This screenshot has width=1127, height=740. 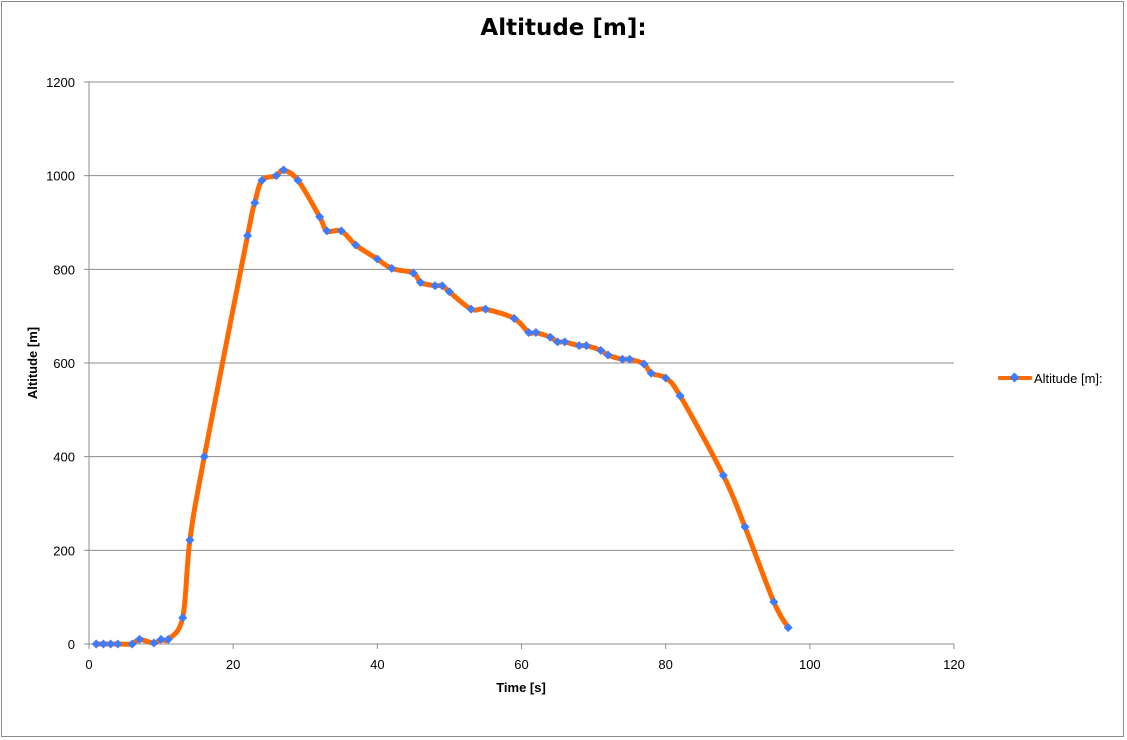 What do you see at coordinates (1068, 378) in the screenshot?
I see `legend-label: Altitude [m]:` at bounding box center [1068, 378].